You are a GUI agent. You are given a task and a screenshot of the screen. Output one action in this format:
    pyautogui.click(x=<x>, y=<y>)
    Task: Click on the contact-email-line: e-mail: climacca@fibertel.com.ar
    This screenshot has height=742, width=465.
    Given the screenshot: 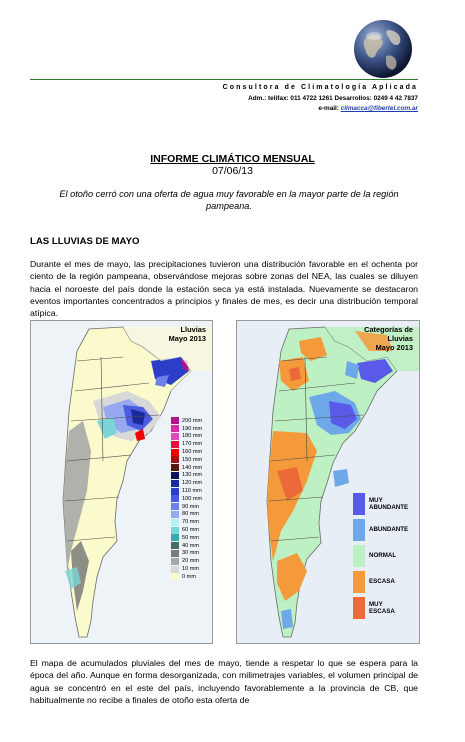 What is the action you would take?
    pyautogui.click(x=368, y=108)
    